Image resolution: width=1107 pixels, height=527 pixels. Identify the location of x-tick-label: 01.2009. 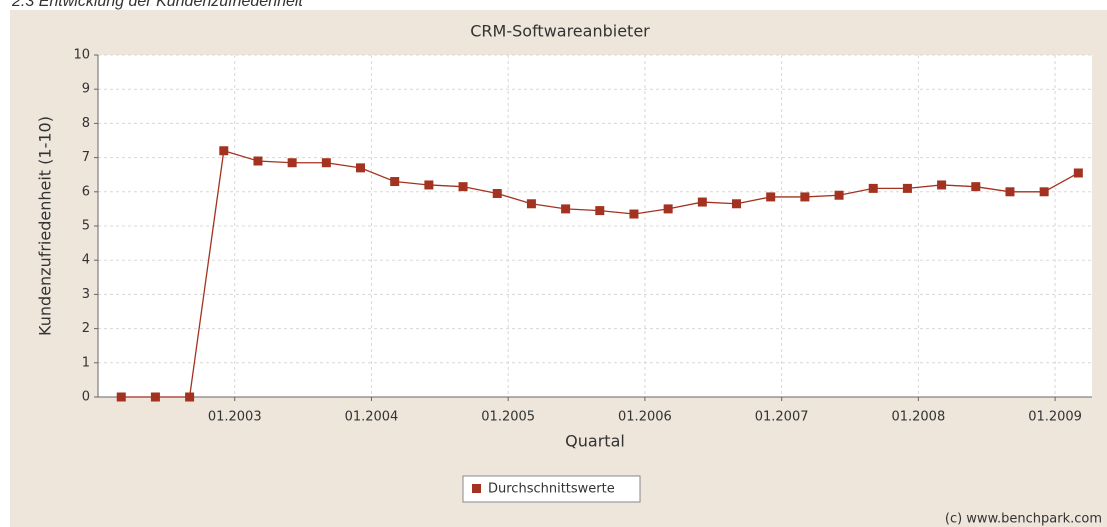
(1055, 417).